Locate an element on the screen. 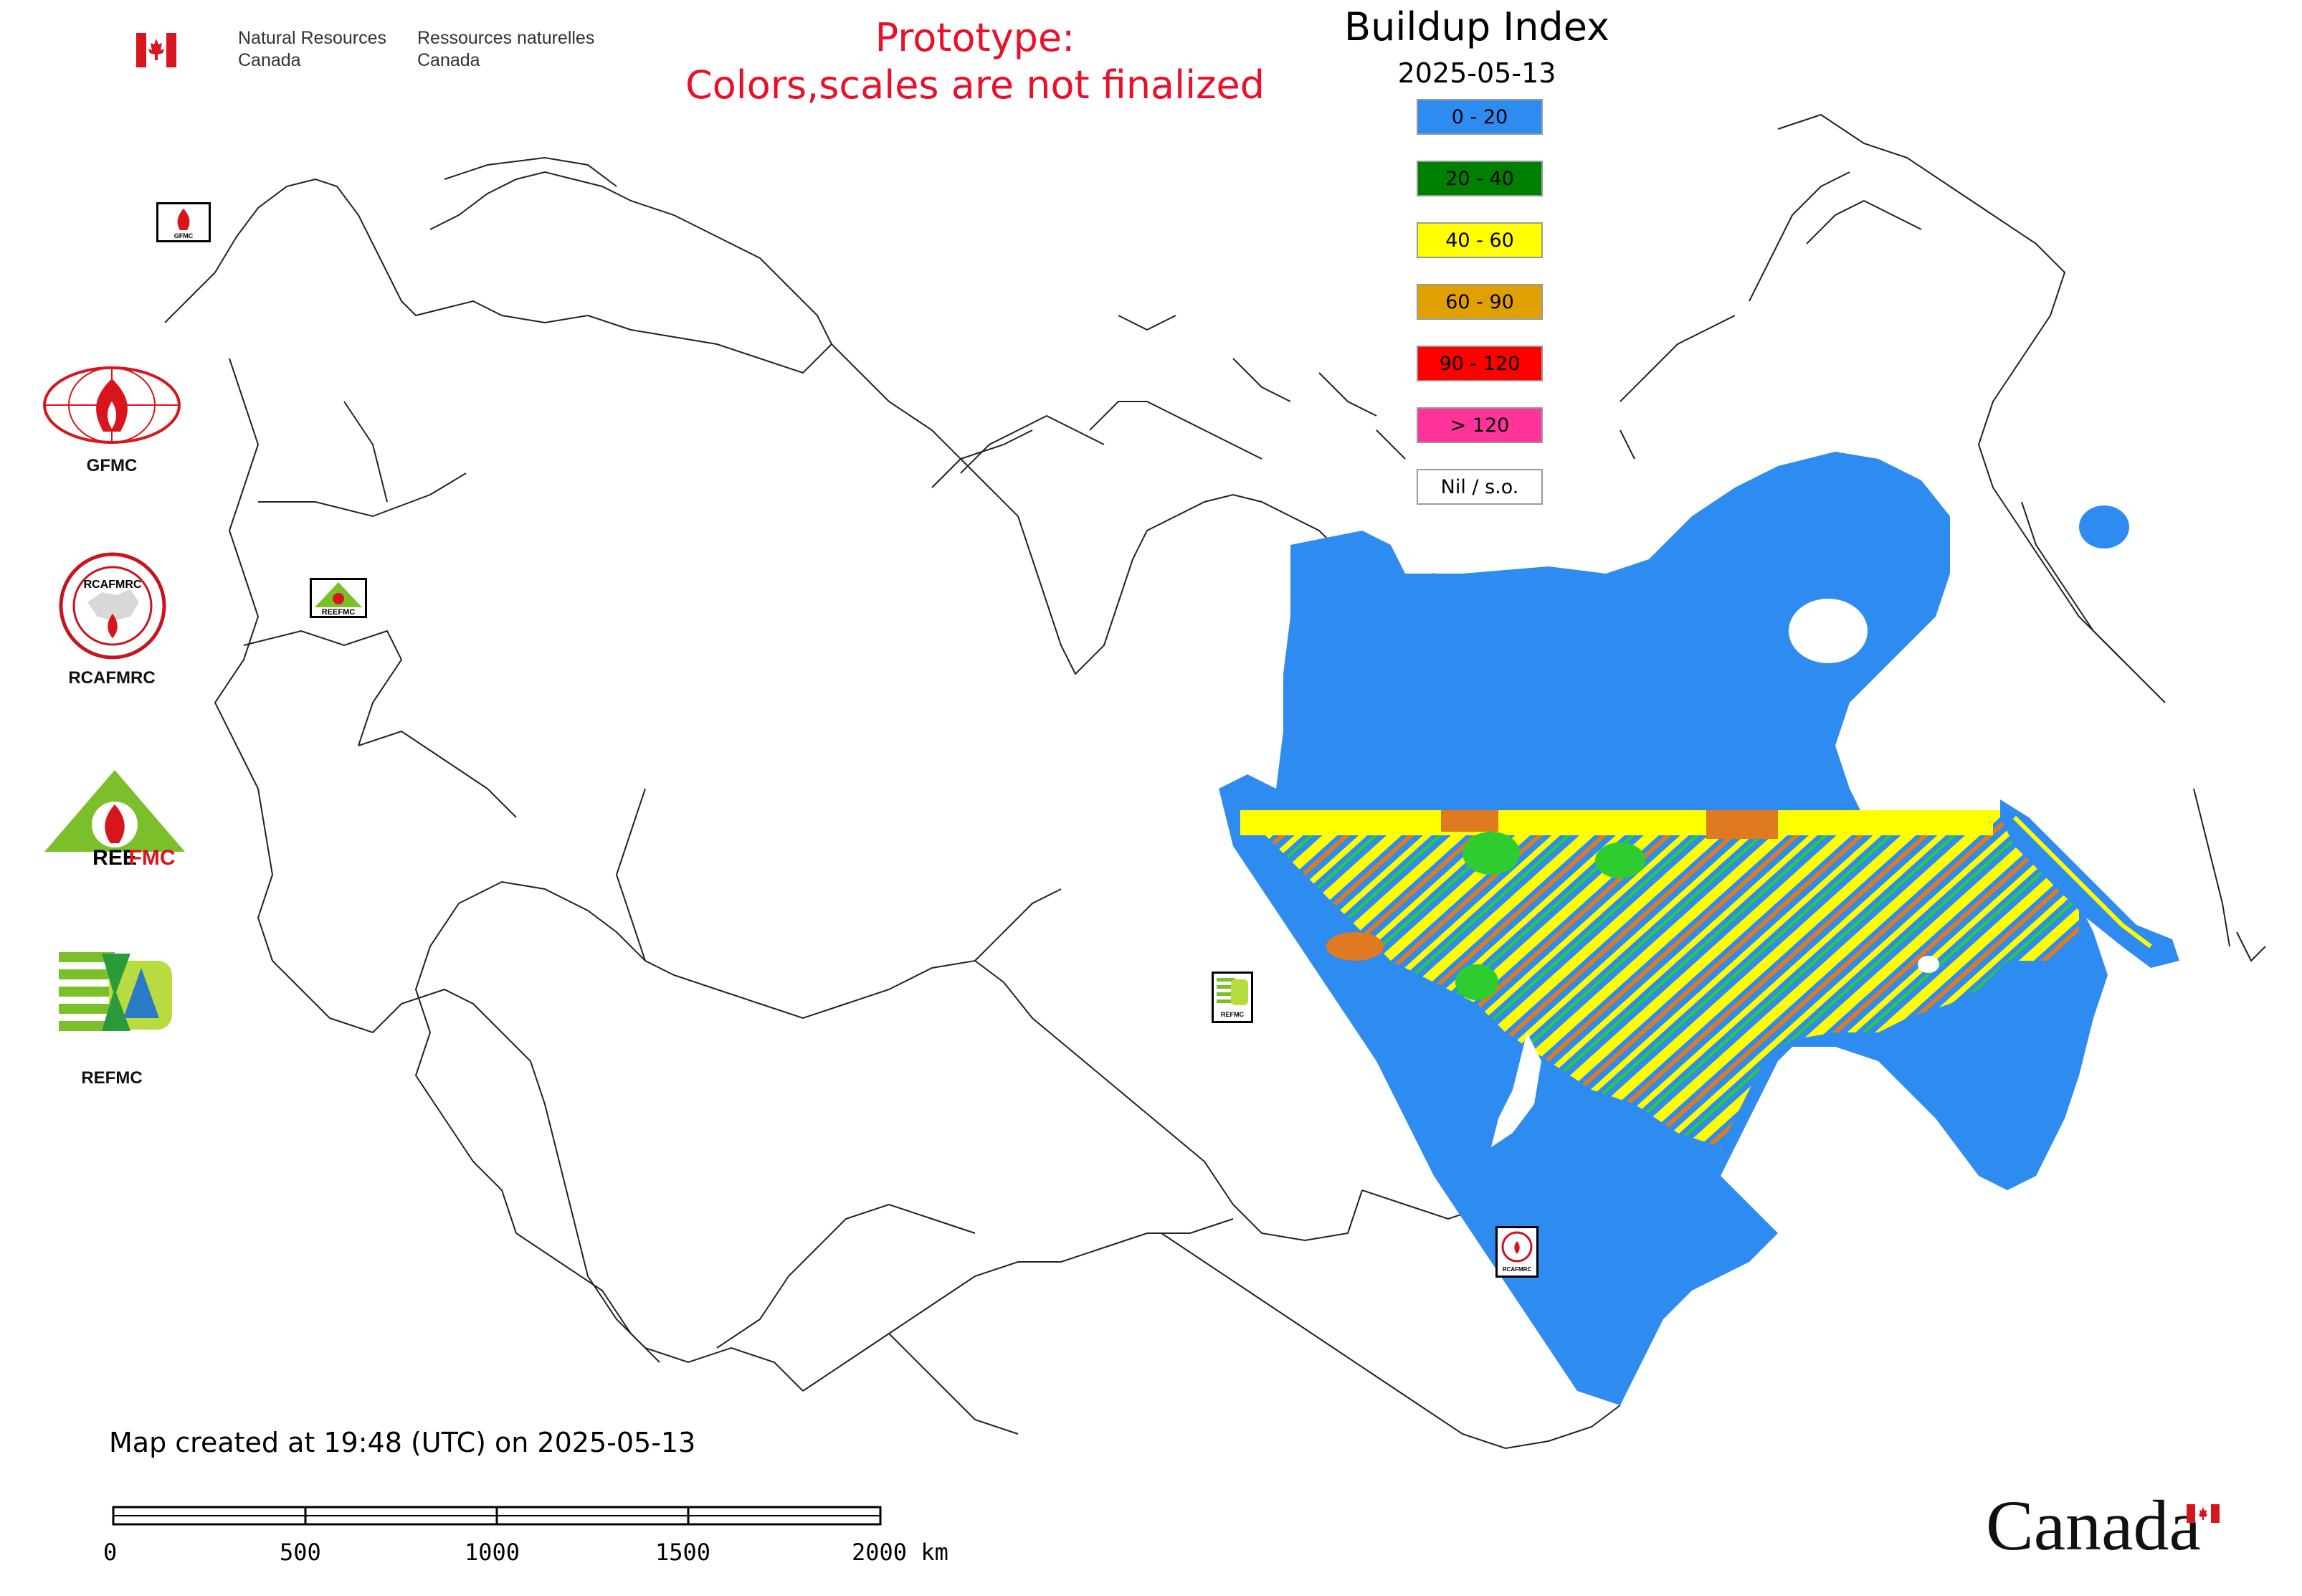 This screenshot has height=1596, width=2302. rcafmrc-logo-icon: RCAFMRC is located at coordinates (113, 606).